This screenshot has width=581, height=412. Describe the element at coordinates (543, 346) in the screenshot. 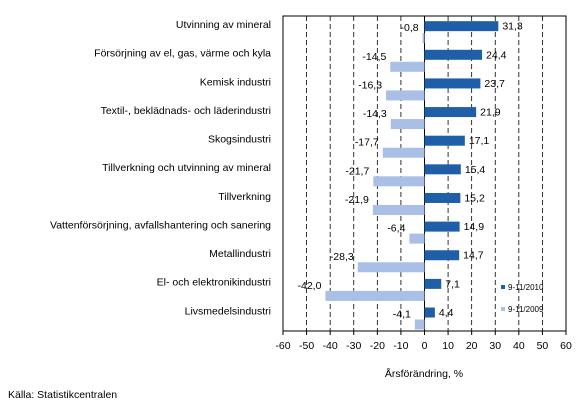

I see `x-tick-label: 50` at that location.